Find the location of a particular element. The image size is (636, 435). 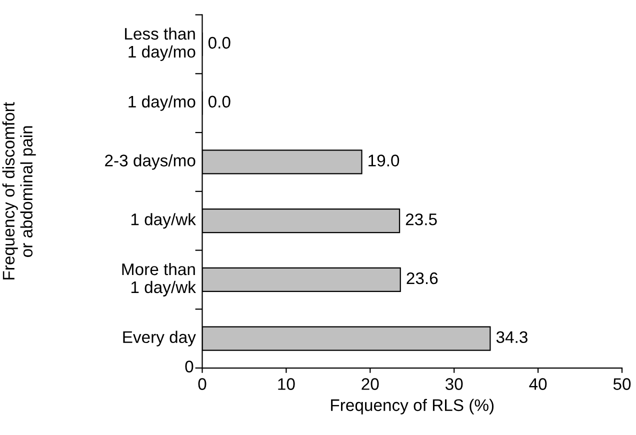

data-label: 23.5 is located at coordinates (421, 220).